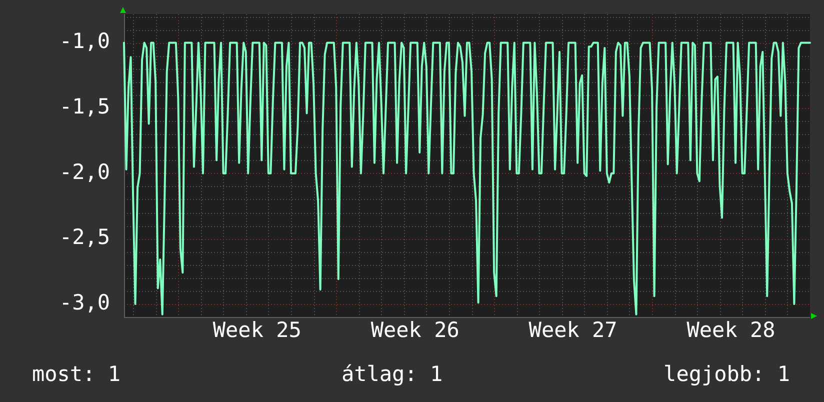 The height and width of the screenshot is (402, 824). What do you see at coordinates (84, 41) in the screenshot?
I see `y-tick-label: -1,0` at bounding box center [84, 41].